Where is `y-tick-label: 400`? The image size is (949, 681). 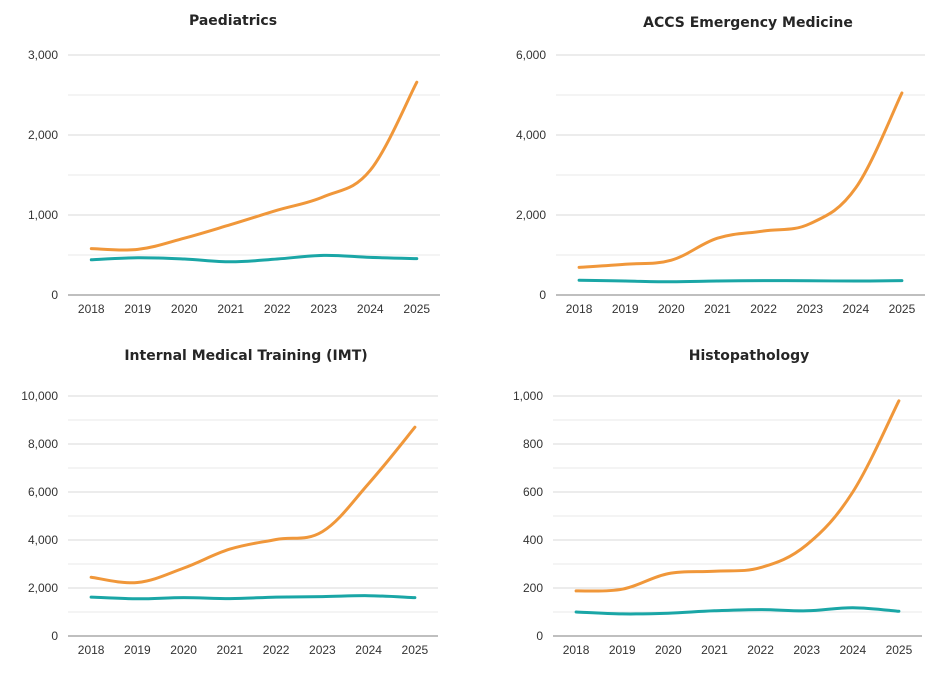
y-tick-label: 400 is located at coordinates (533, 540).